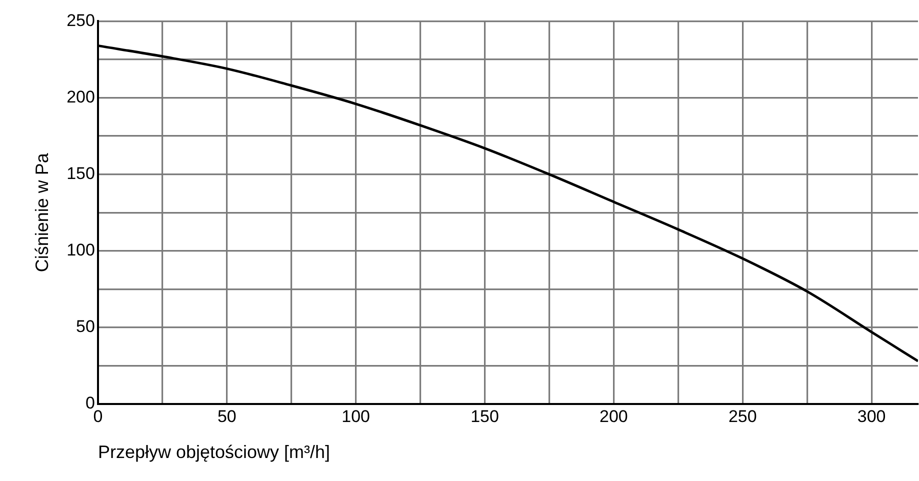 This screenshot has width=919, height=481. What do you see at coordinates (85, 326) in the screenshot?
I see `y-tick-label: 50` at bounding box center [85, 326].